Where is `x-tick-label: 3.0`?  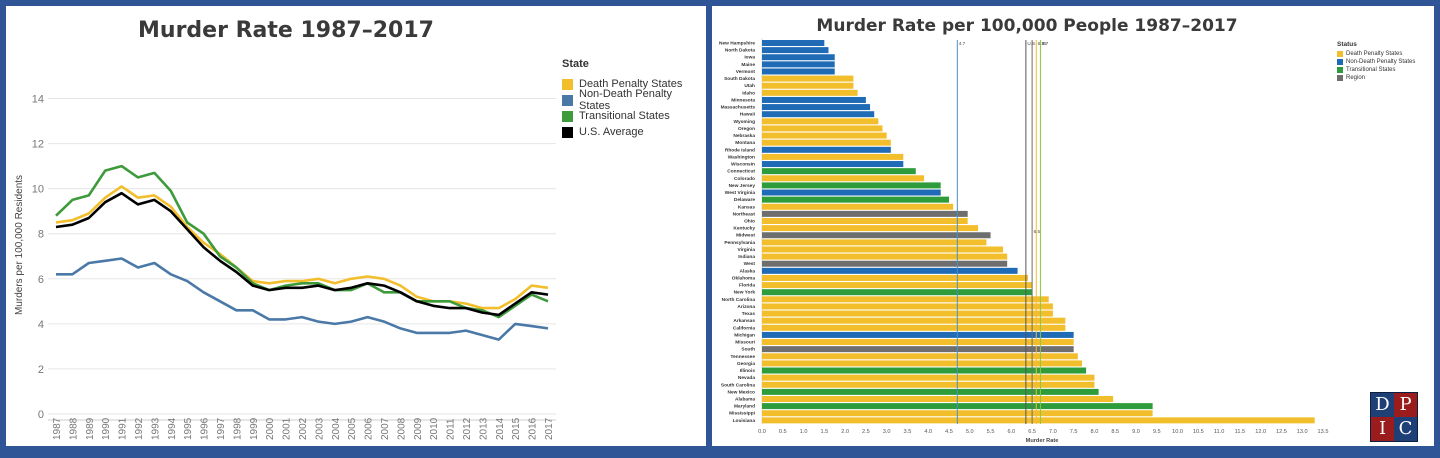 x-tick-label: 3.0 is located at coordinates (887, 432).